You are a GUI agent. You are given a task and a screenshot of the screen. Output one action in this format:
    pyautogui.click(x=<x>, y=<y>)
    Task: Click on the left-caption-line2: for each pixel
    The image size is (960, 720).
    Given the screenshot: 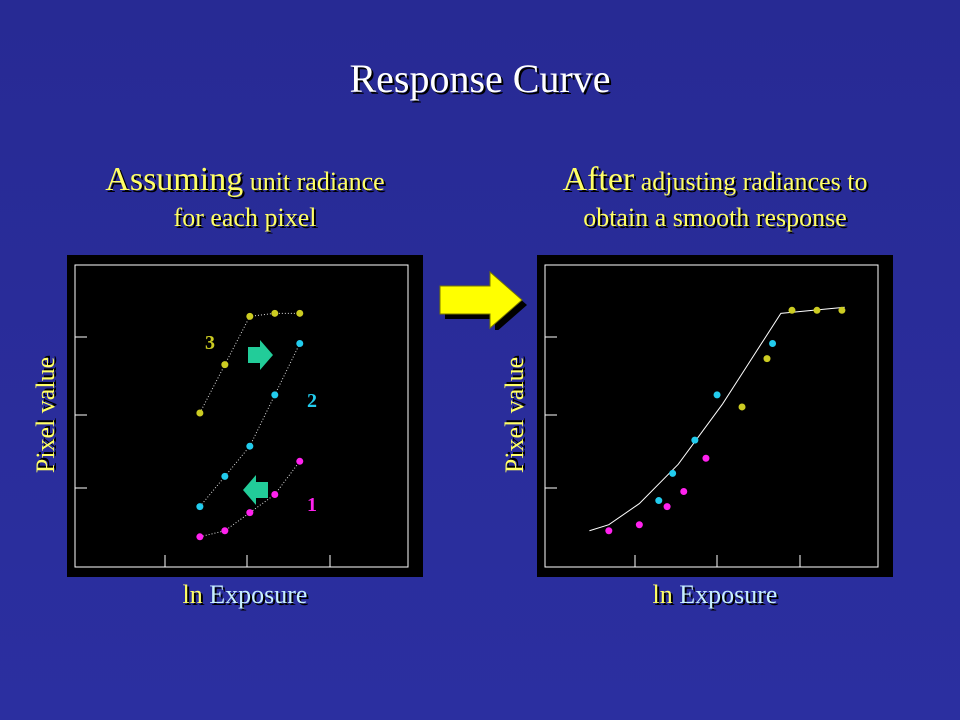 What is the action you would take?
    pyautogui.click(x=245, y=217)
    